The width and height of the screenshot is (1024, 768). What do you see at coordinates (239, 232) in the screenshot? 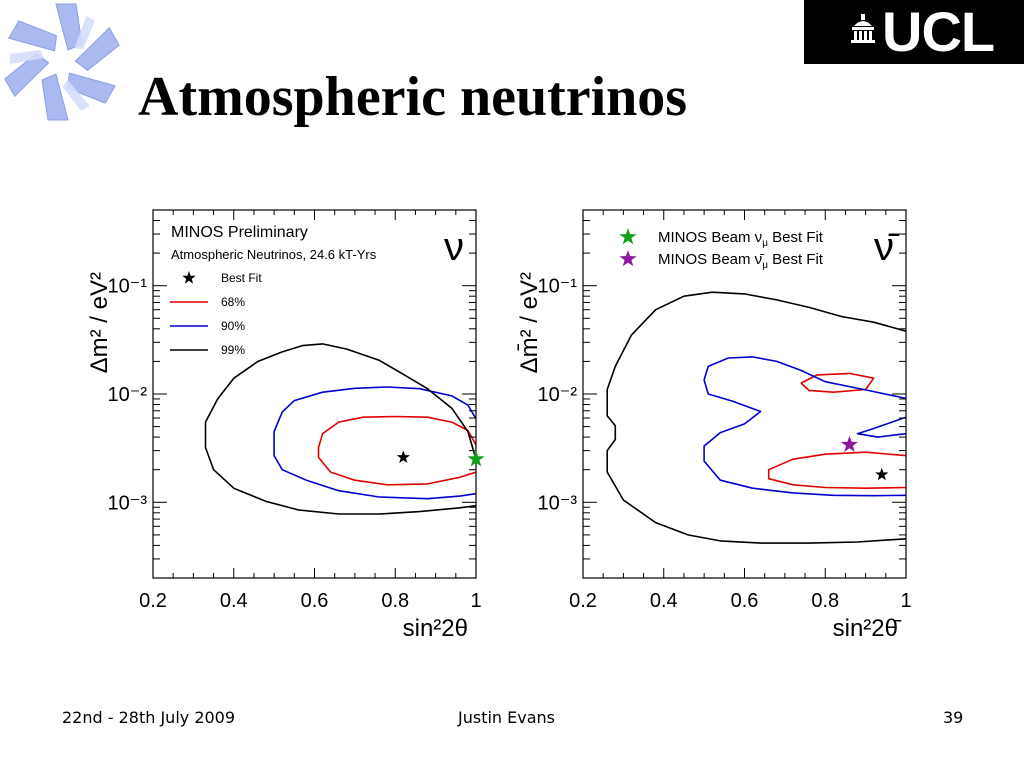
I see `chart-title: MINOS Preliminary` at bounding box center [239, 232].